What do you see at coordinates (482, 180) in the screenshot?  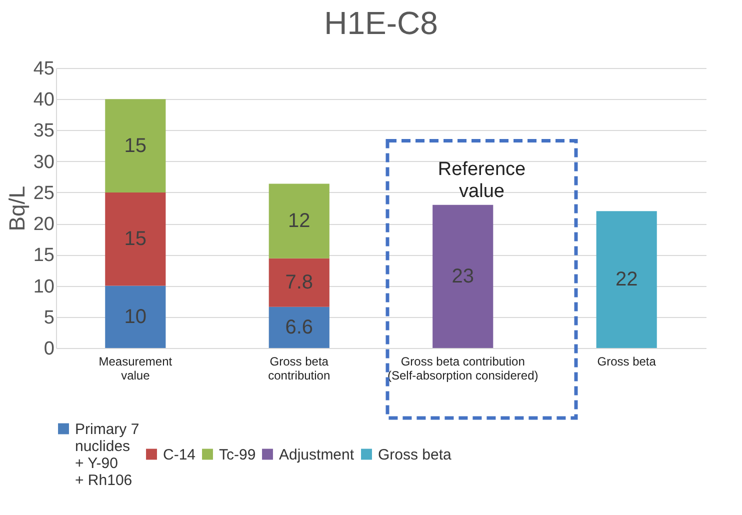 I see `annotation: Reference value` at bounding box center [482, 180].